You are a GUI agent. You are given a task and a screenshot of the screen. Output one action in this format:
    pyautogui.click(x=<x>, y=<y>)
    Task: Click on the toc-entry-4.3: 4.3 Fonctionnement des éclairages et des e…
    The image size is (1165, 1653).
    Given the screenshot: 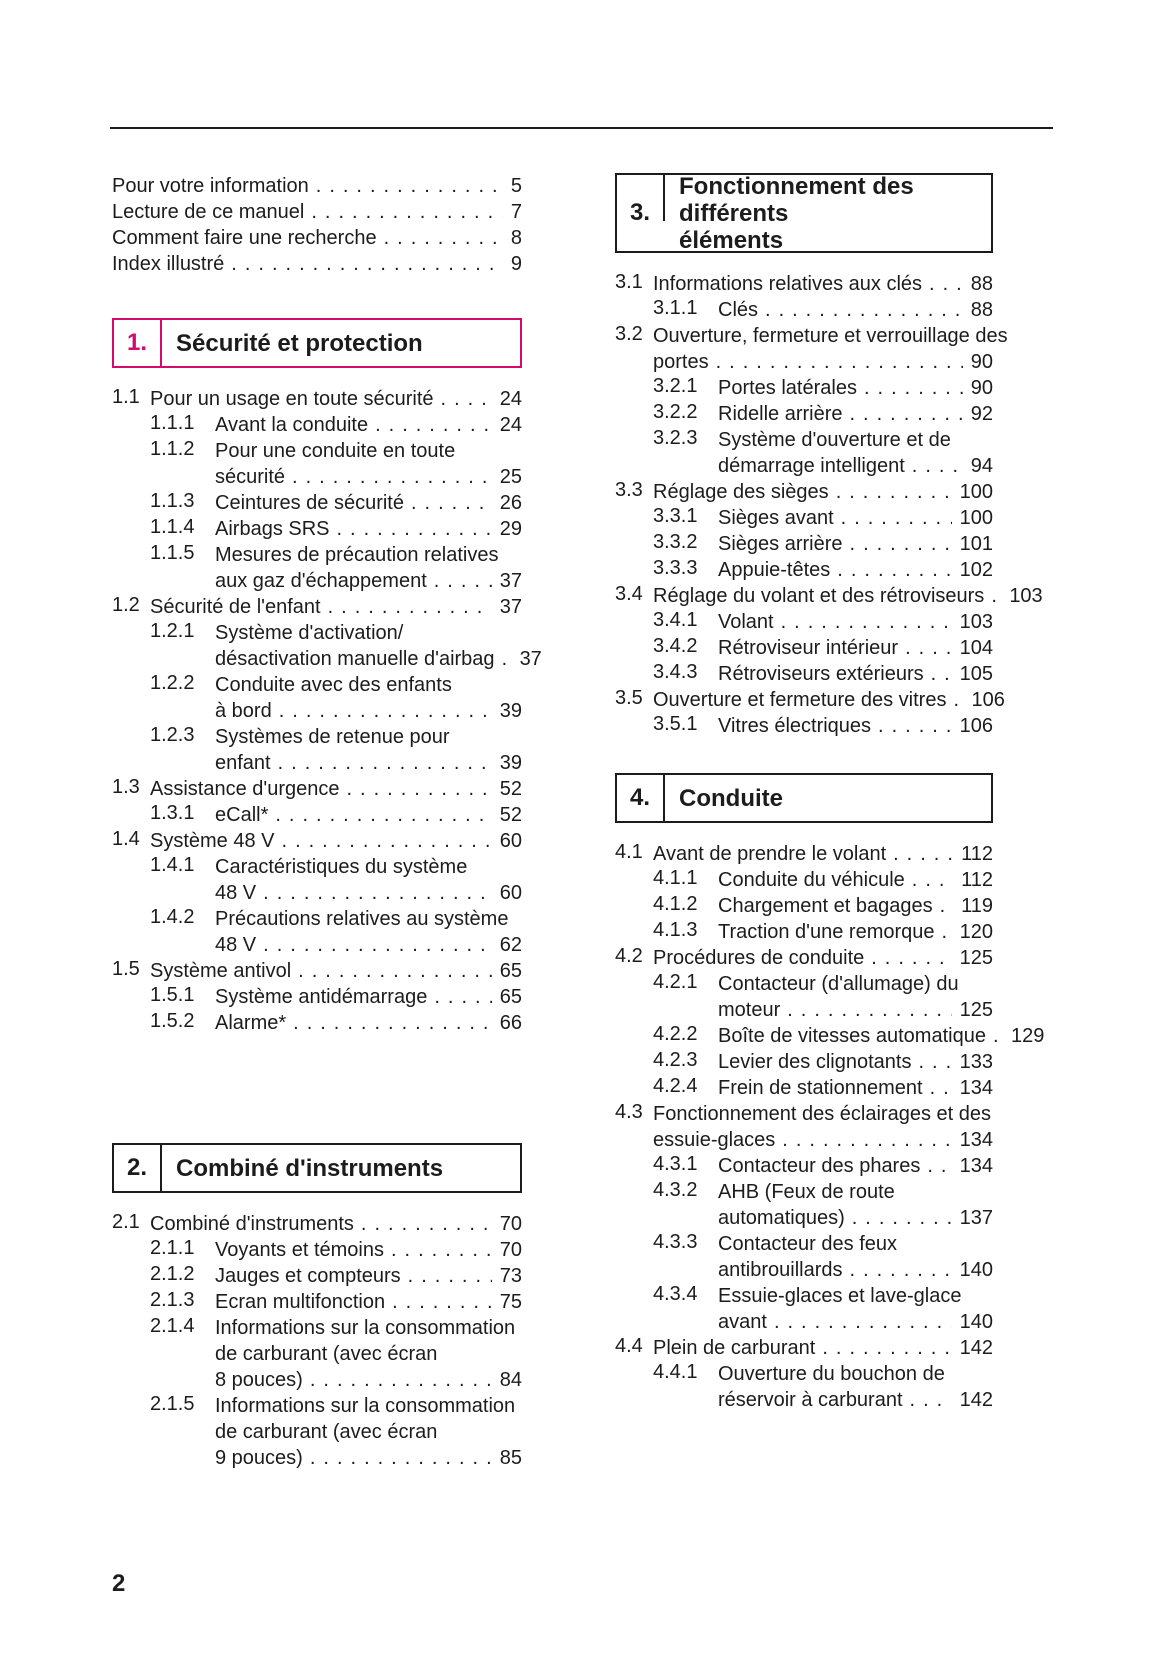 What is the action you would take?
    pyautogui.click(x=804, y=1127)
    